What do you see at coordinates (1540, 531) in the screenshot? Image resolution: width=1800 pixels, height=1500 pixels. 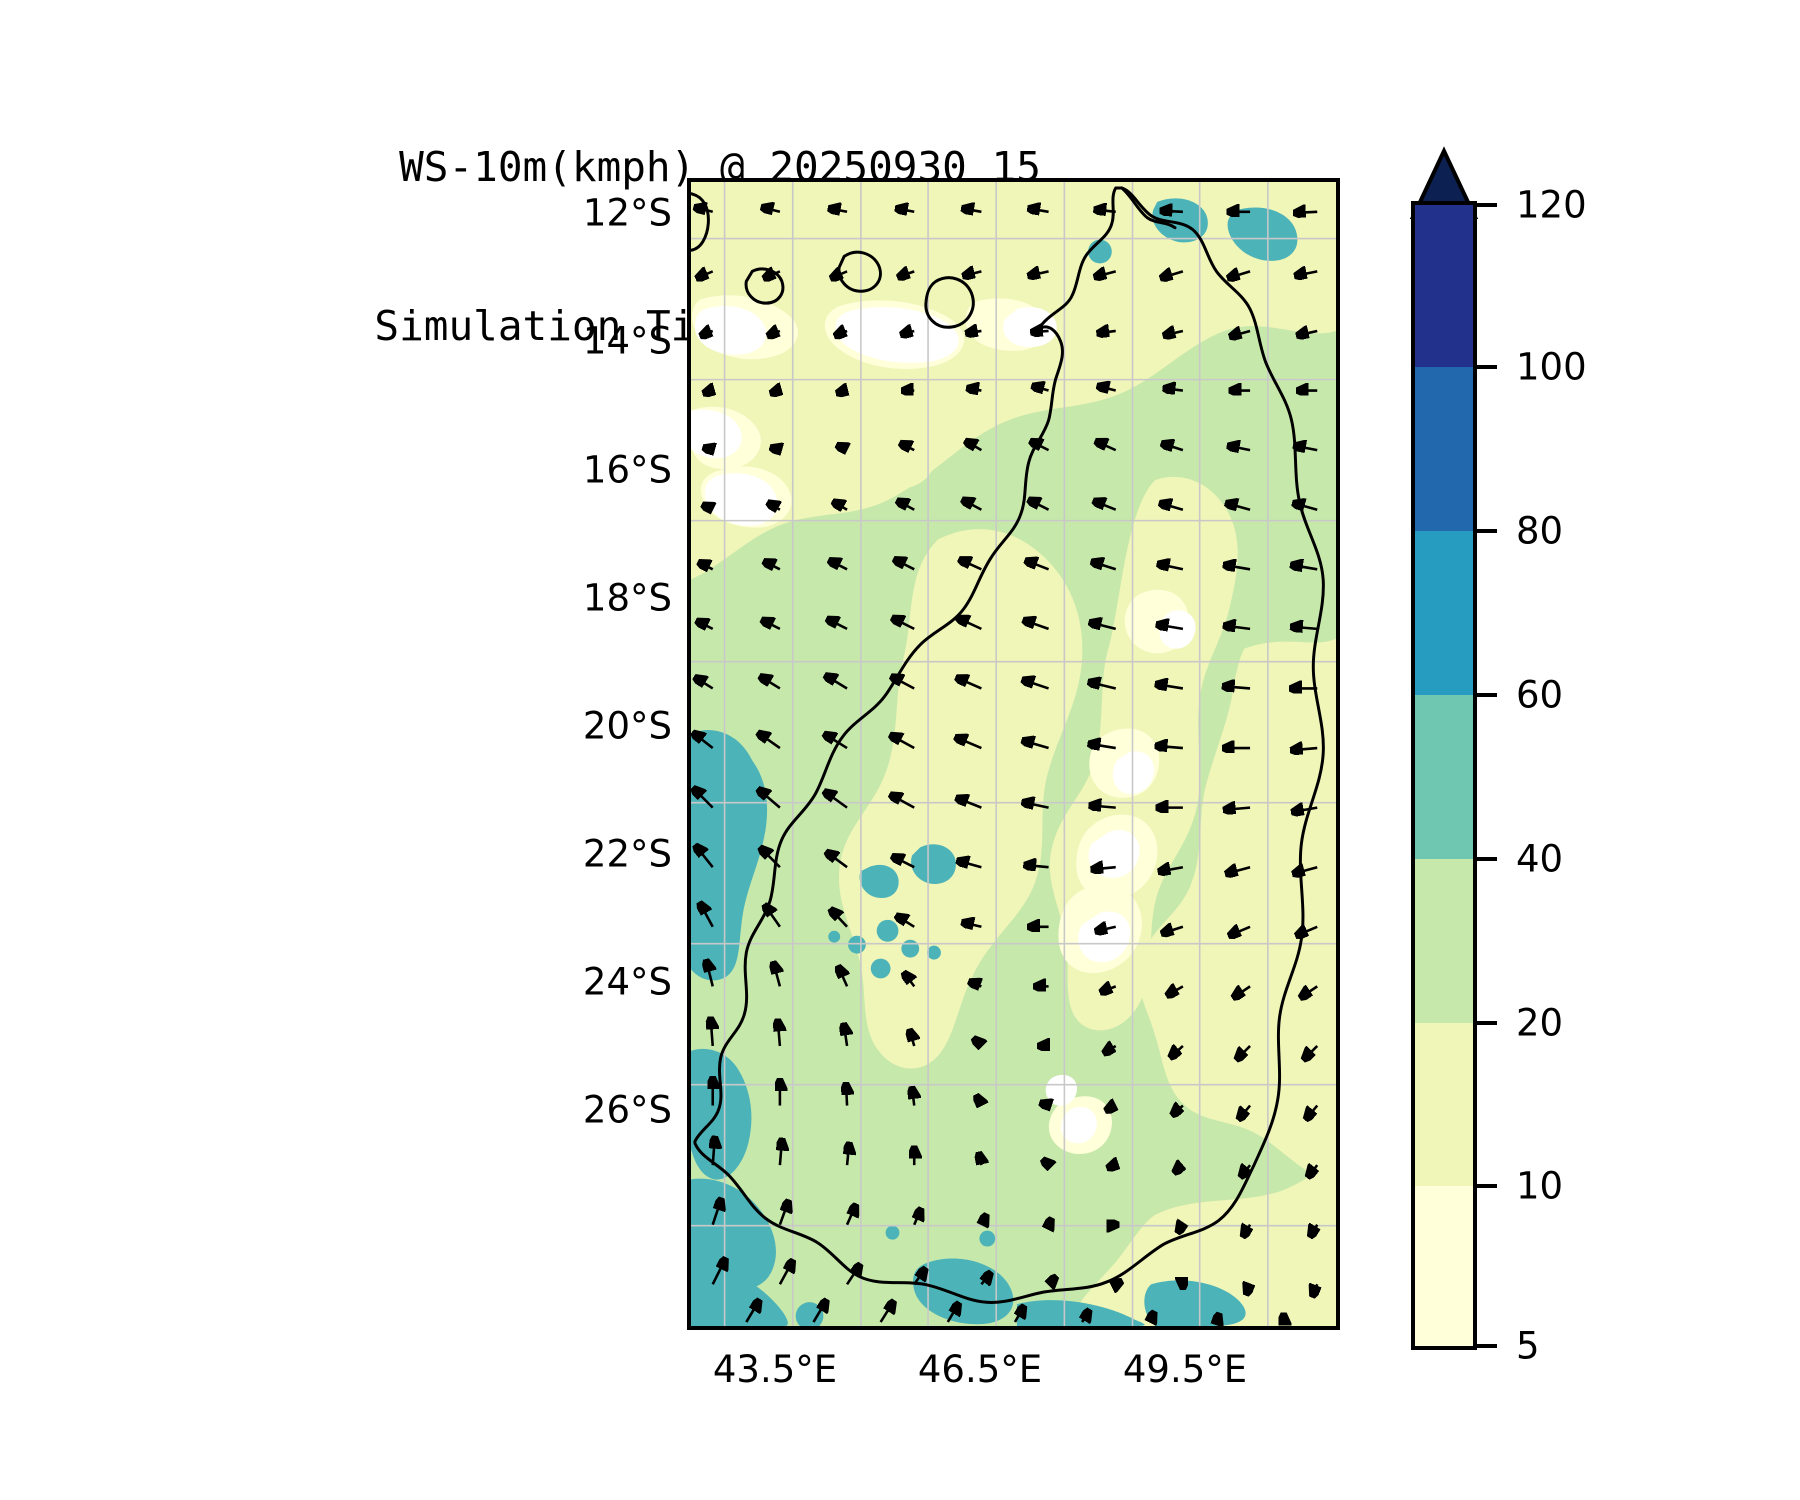 I see `colorbar-tick-label-80: 80` at bounding box center [1540, 531].